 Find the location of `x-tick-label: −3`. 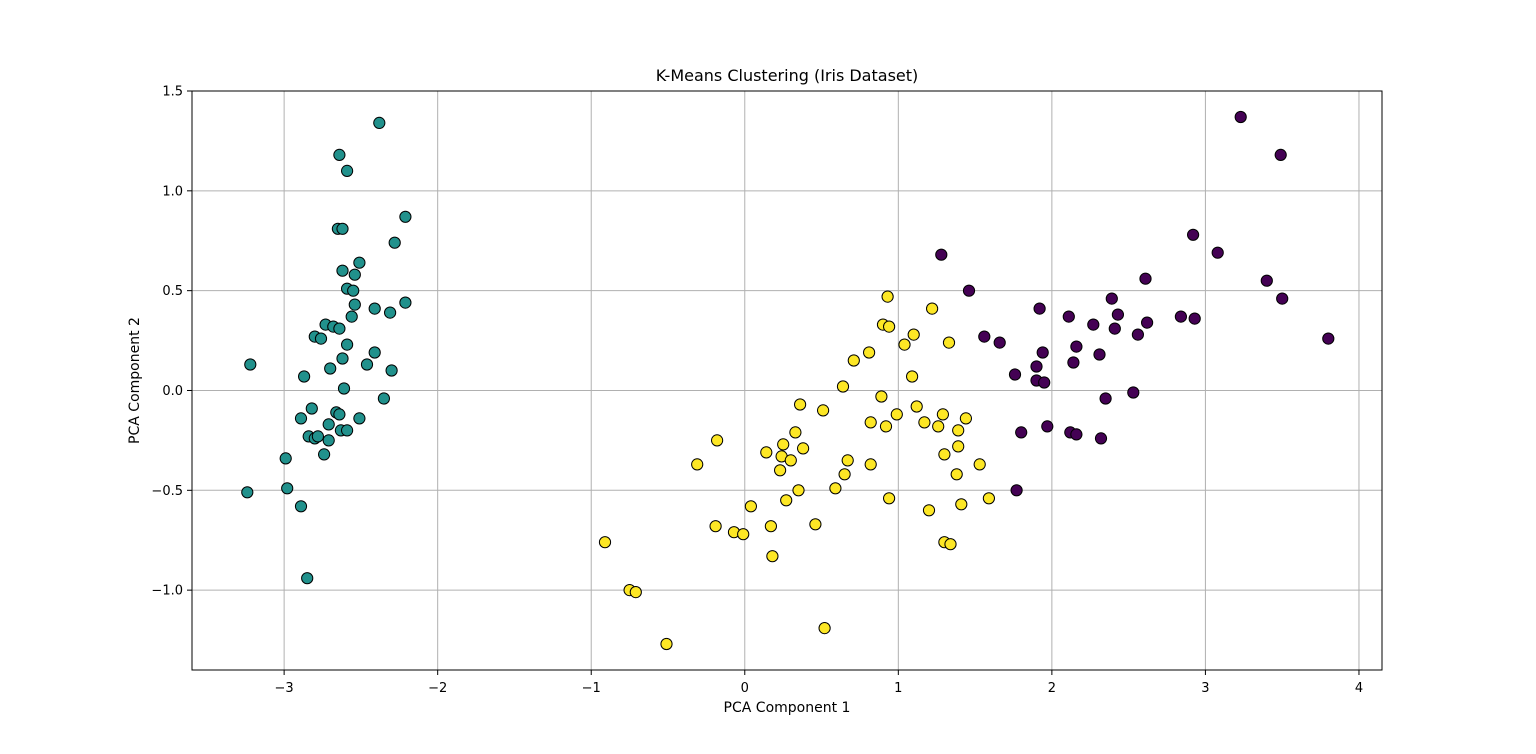

x-tick-label: −3 is located at coordinates (284, 688).